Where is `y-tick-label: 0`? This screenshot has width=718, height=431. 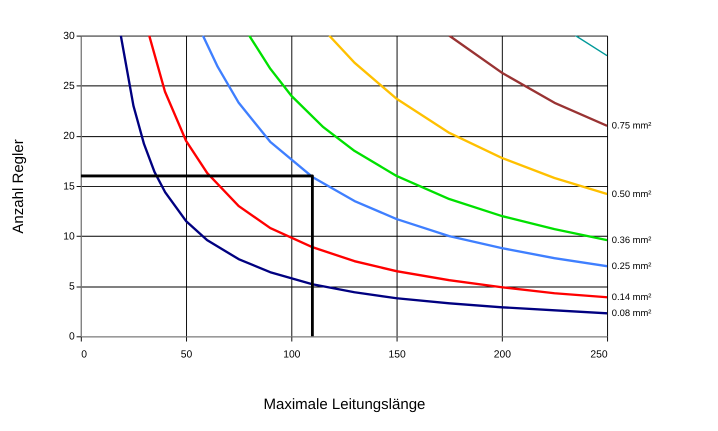 y-tick-label: 0 is located at coordinates (71, 337).